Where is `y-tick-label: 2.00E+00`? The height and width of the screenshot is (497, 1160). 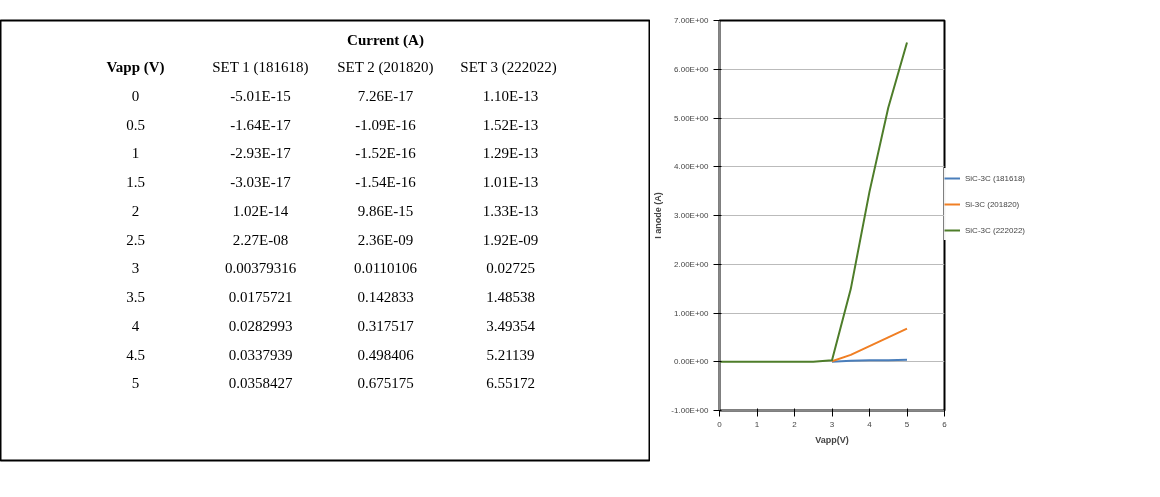 y-tick-label: 2.00E+00 is located at coordinates (692, 264).